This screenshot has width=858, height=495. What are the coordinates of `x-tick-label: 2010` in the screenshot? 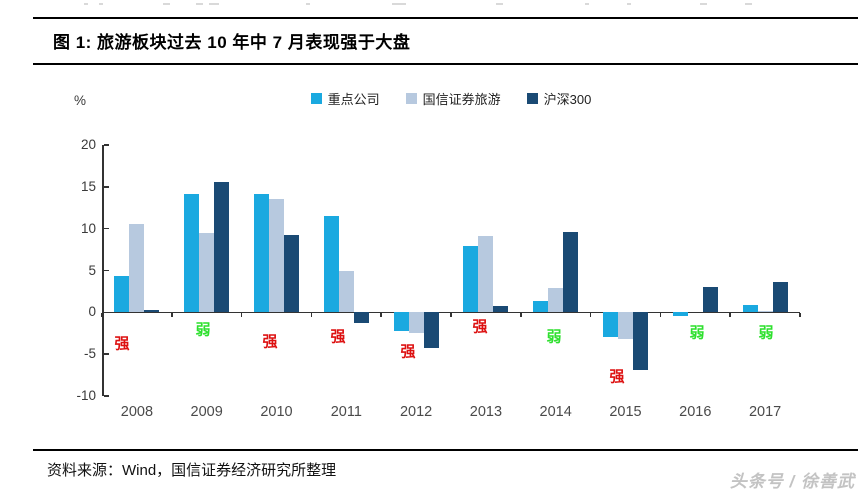 It's located at (276, 412).